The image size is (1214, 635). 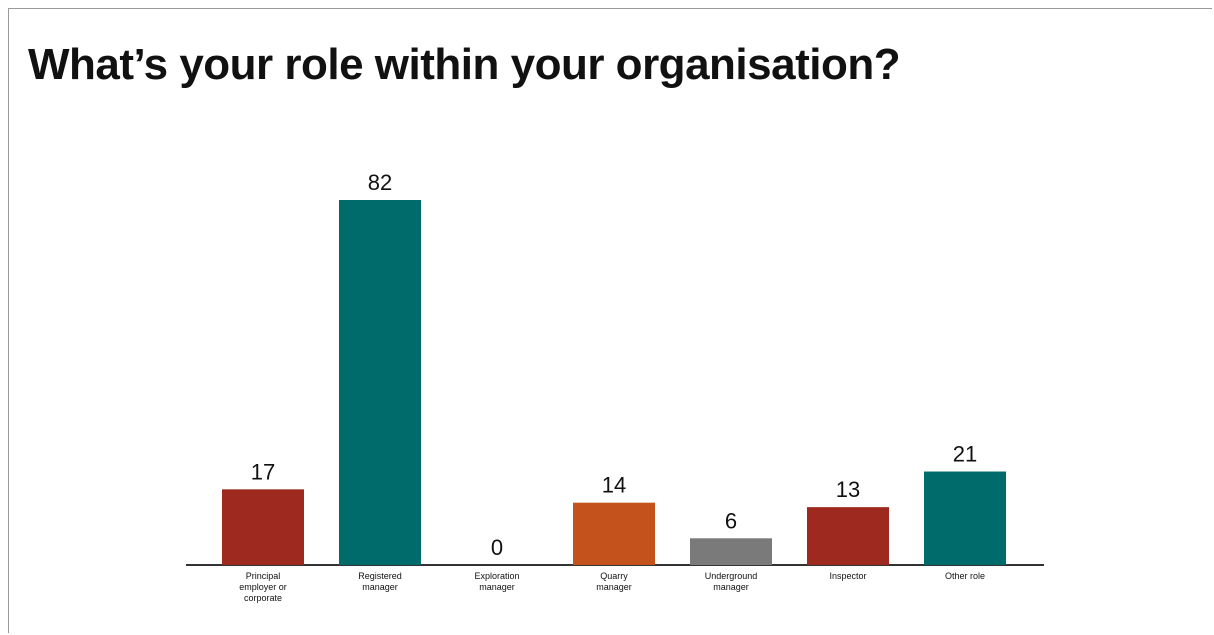 What do you see at coordinates (731, 520) in the screenshot?
I see `value-label-4: 6` at bounding box center [731, 520].